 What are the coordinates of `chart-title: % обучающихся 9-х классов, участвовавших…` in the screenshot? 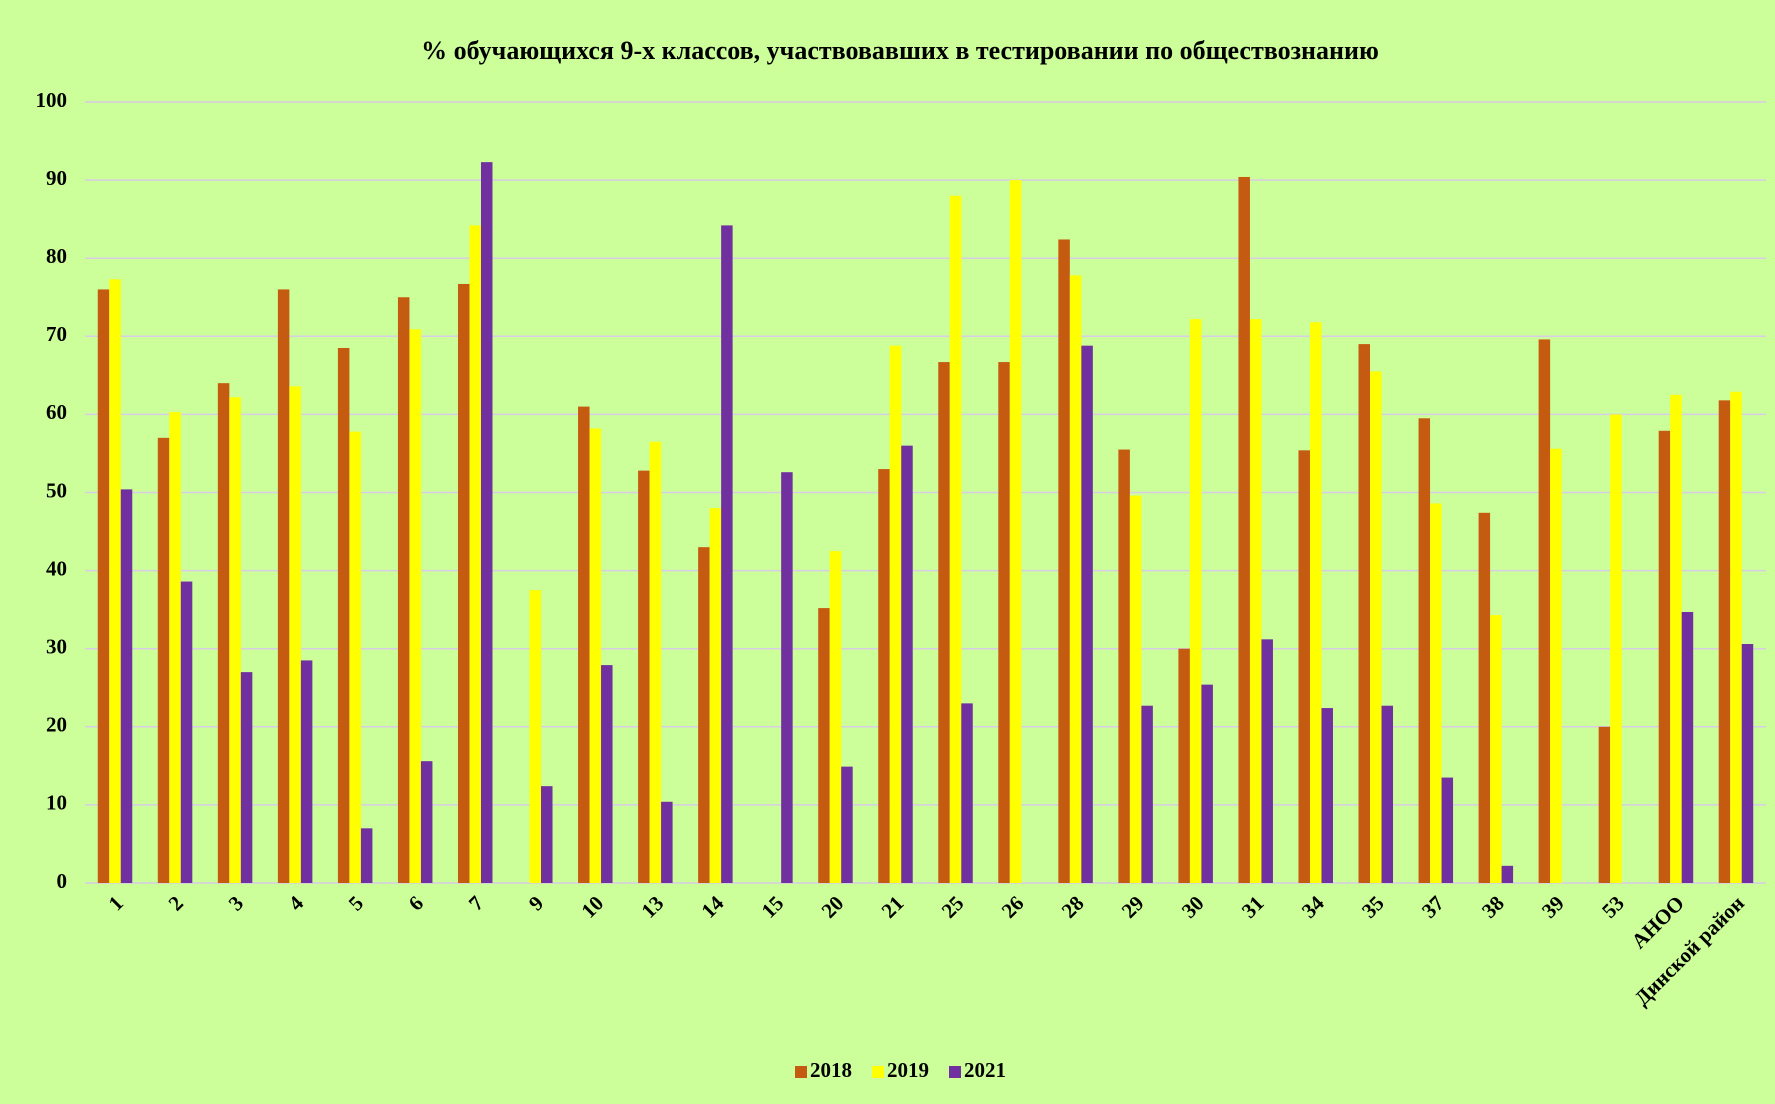 It's located at (900, 50).